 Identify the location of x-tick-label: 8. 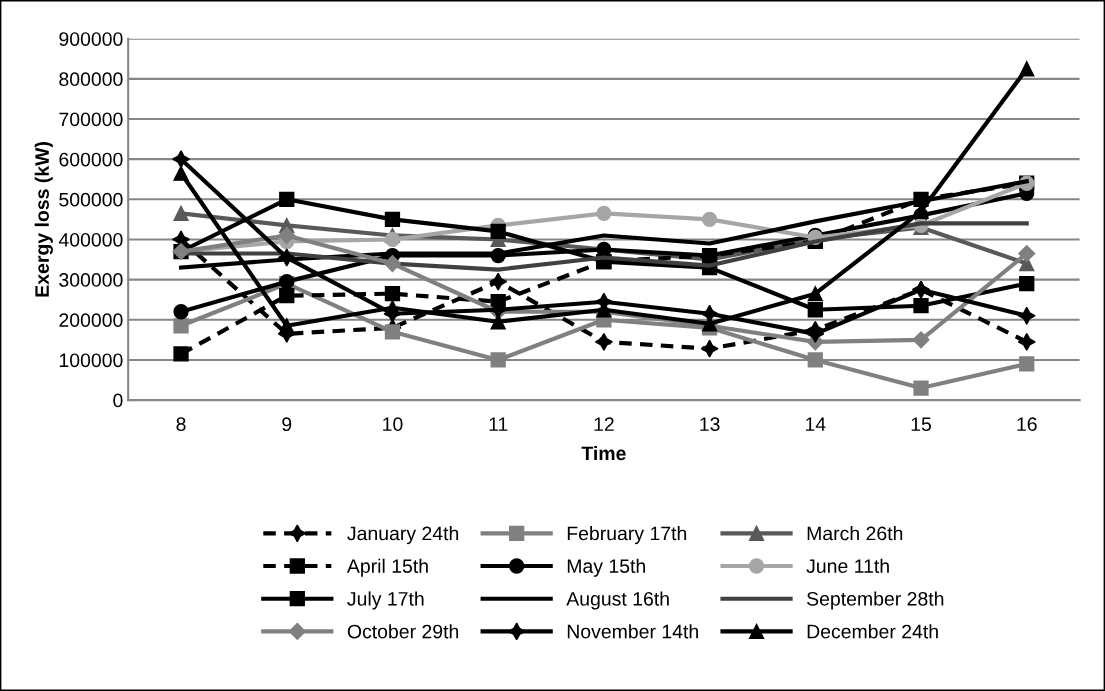
(181, 424).